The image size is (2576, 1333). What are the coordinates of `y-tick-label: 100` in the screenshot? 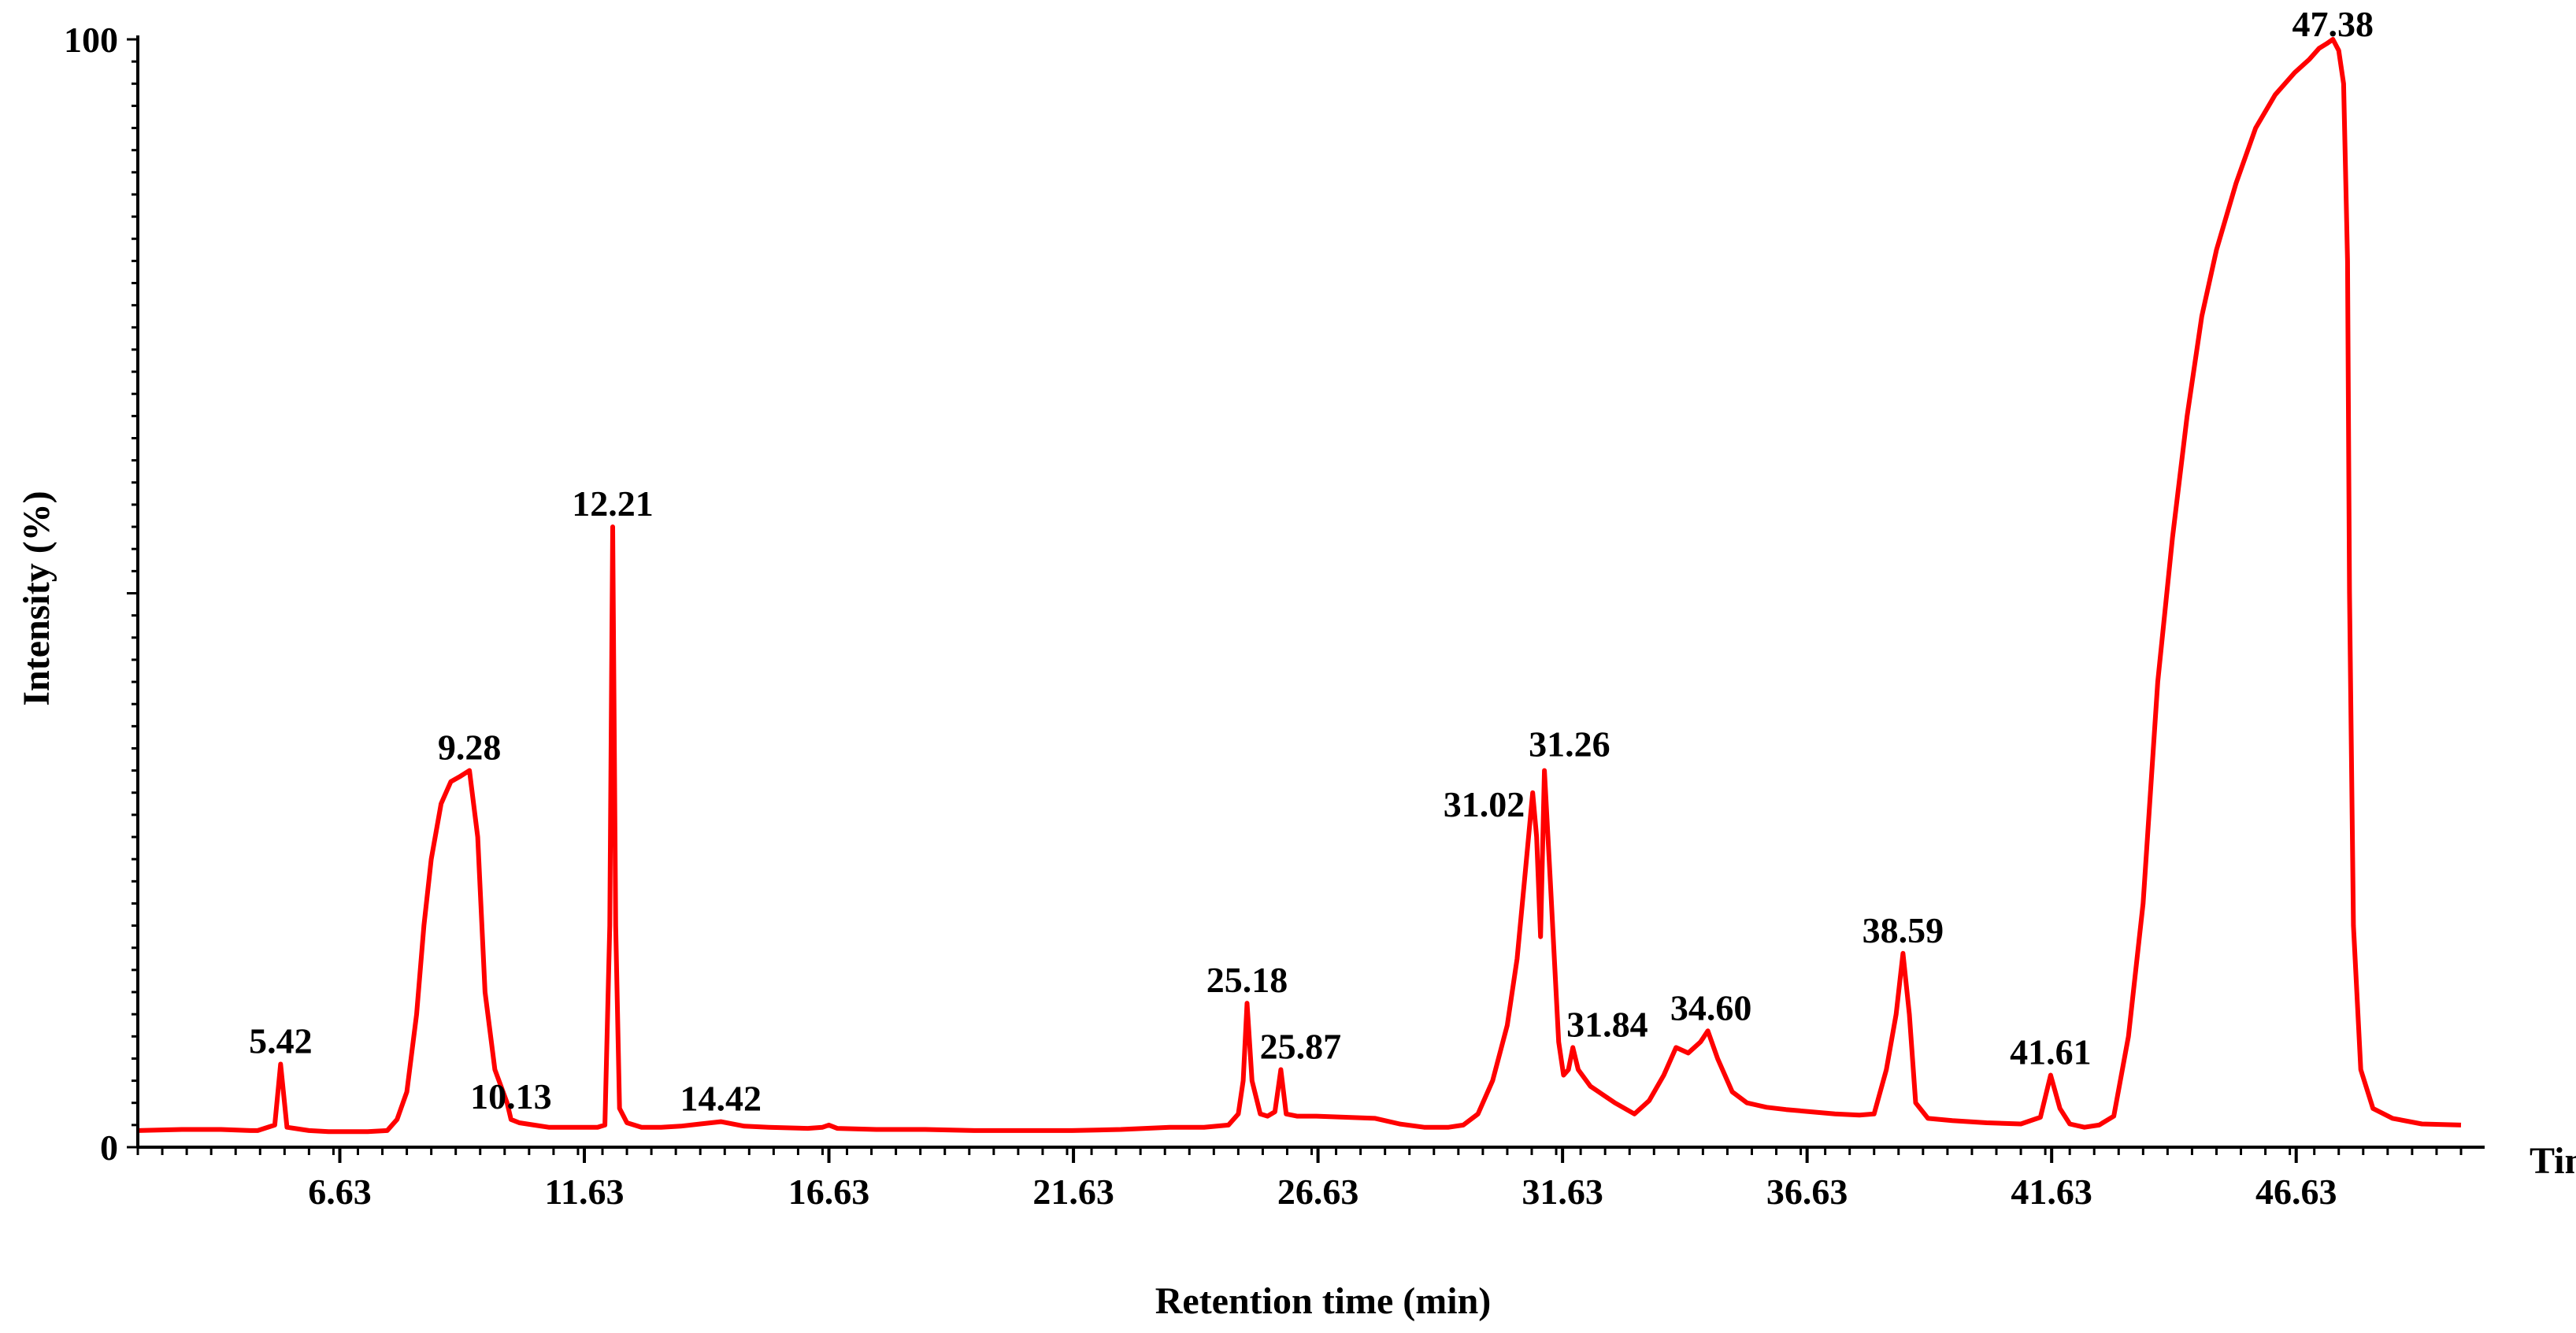 It's located at (91, 40).